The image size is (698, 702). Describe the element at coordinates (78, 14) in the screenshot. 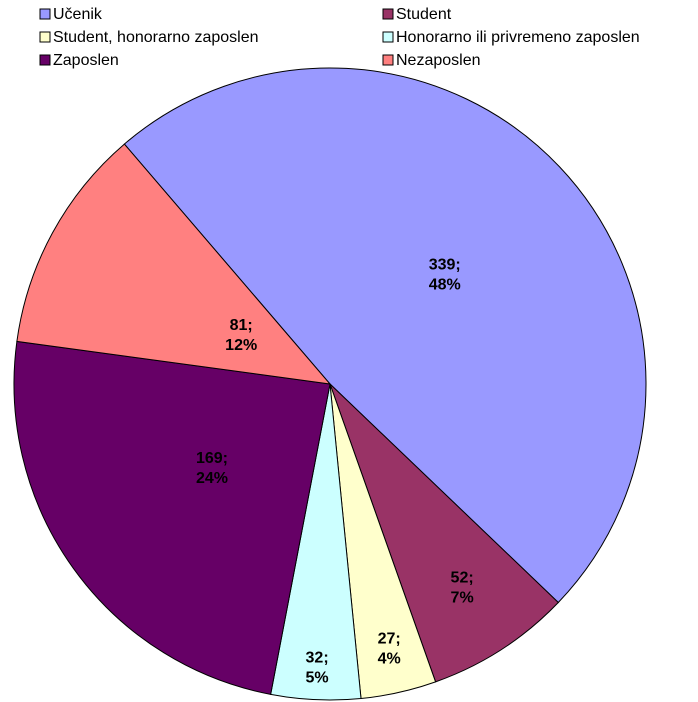

I see `legend-label: Učenik` at that location.